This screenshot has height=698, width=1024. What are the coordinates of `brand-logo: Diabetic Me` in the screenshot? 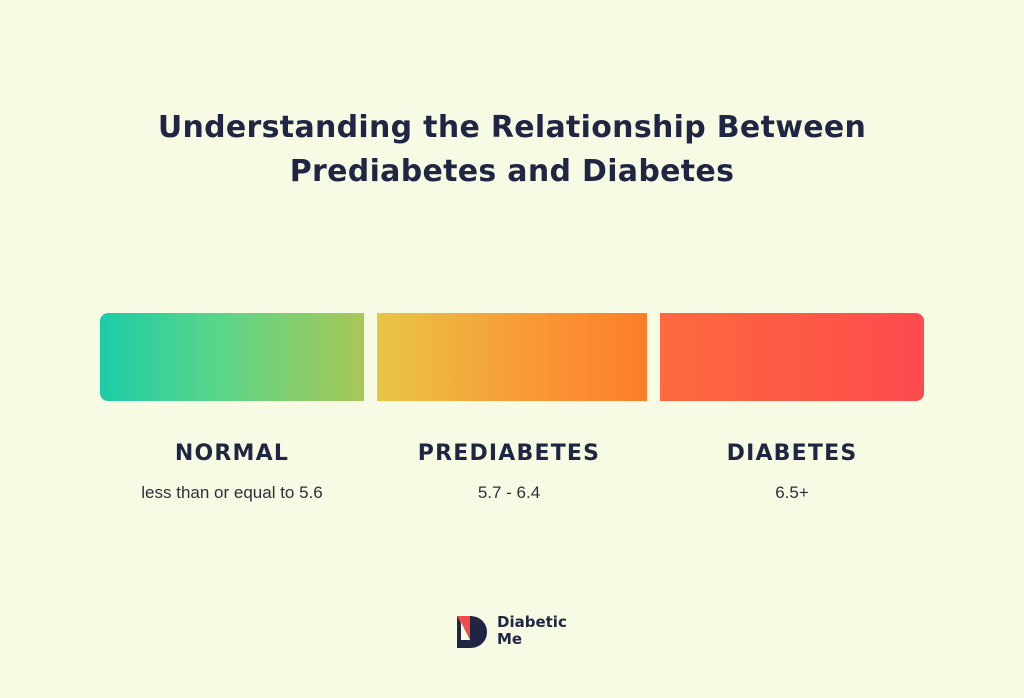 It's located at (517, 632).